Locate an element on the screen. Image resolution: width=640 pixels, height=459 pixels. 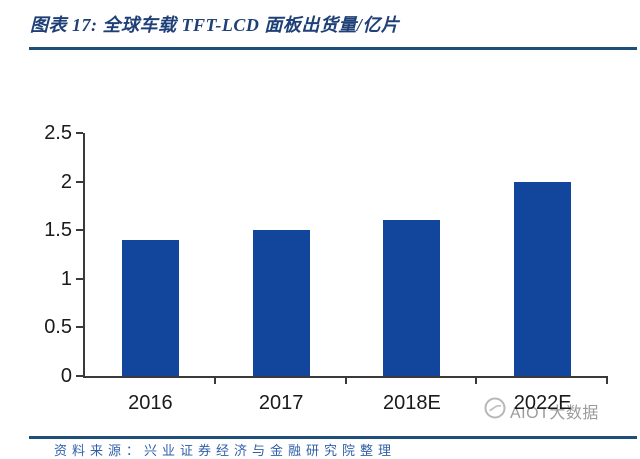
y-tick-label: 1 is located at coordinates (66, 278).